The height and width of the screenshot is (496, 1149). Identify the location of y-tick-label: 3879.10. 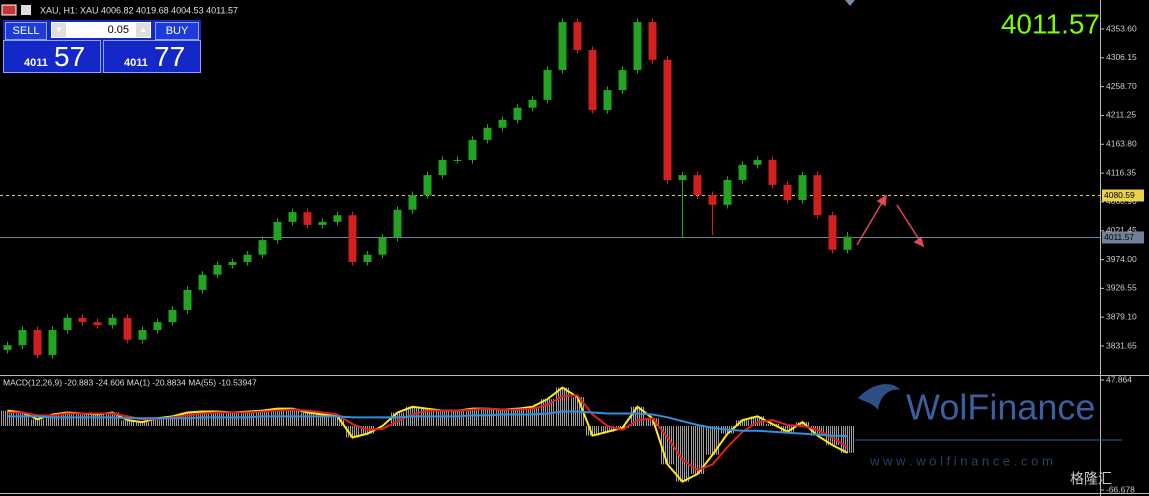
(1121, 316).